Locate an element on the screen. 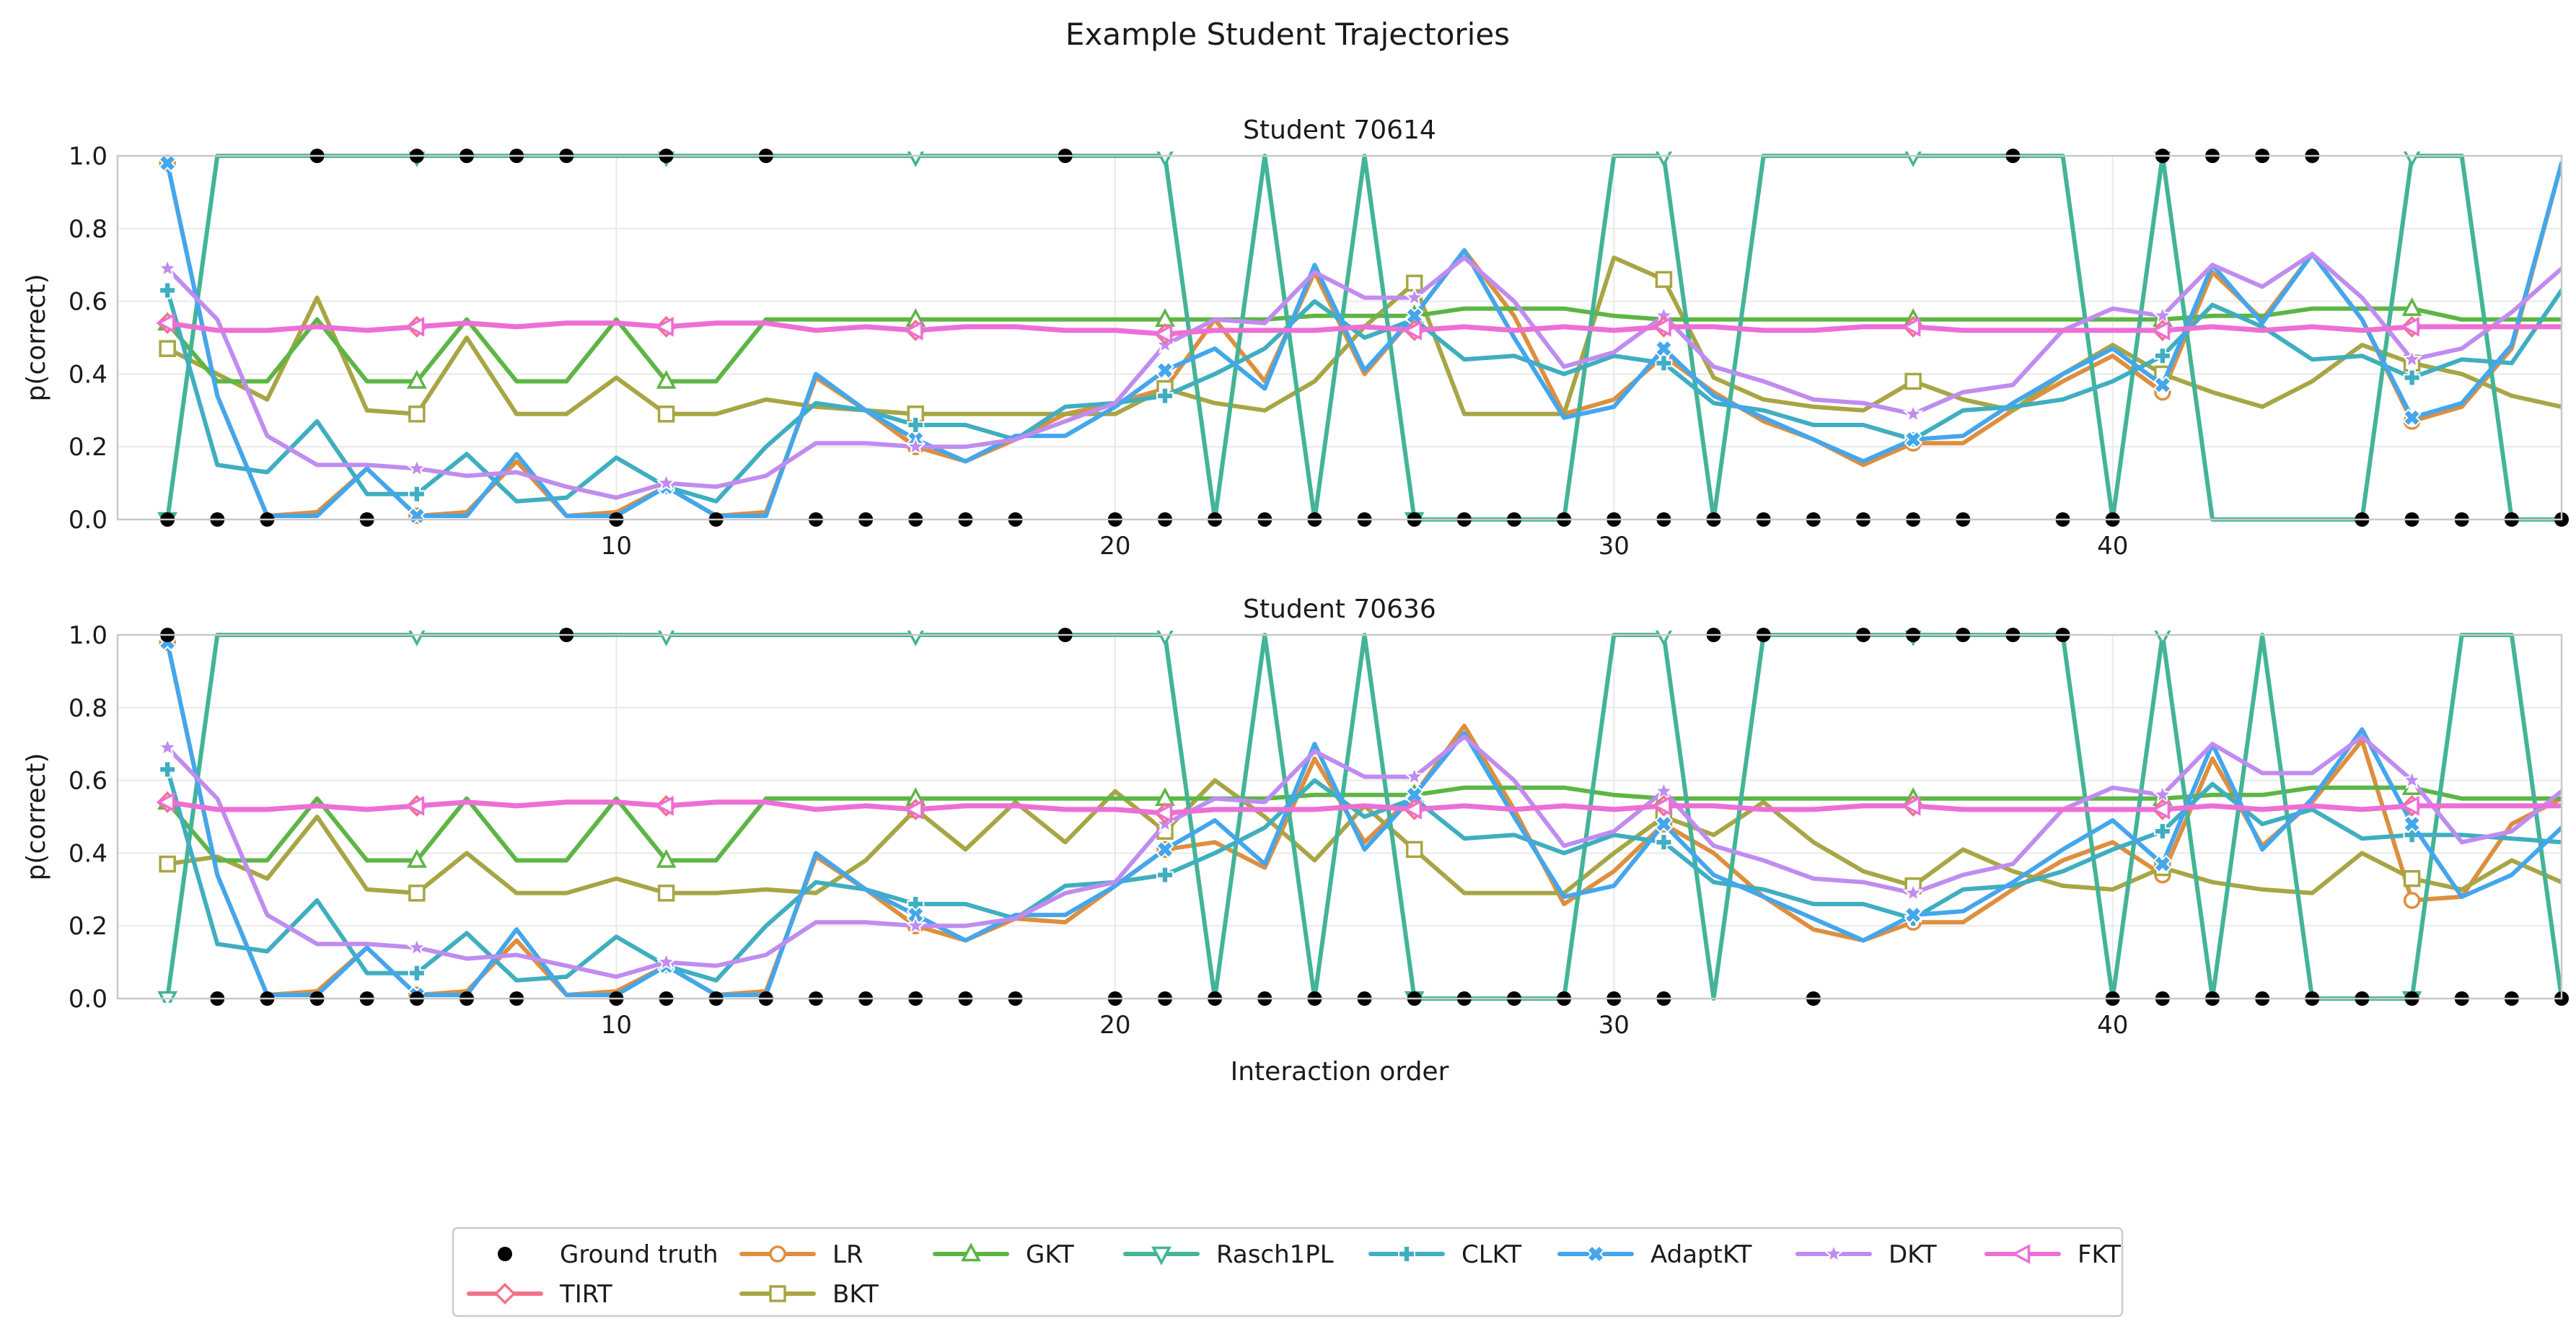 The image size is (2576, 1342). figure-title: Example Student Trajectories is located at coordinates (1287, 35).